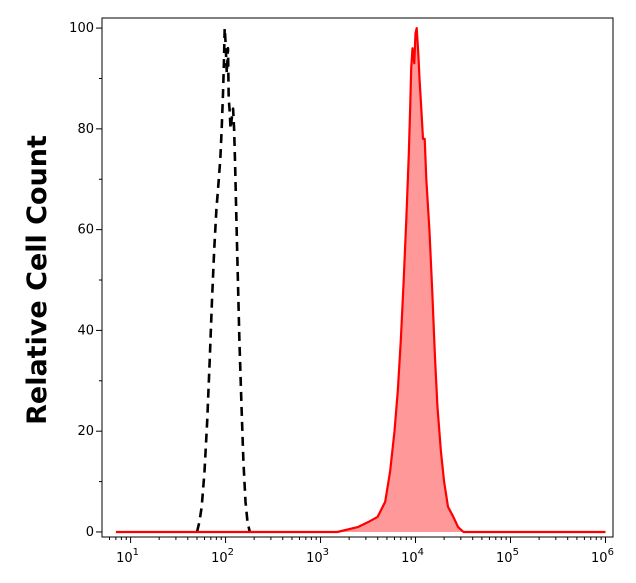 This screenshot has height=583, width=636. What do you see at coordinates (602, 556) in the screenshot?
I see `x-tick-label: 10⁶` at bounding box center [602, 556].